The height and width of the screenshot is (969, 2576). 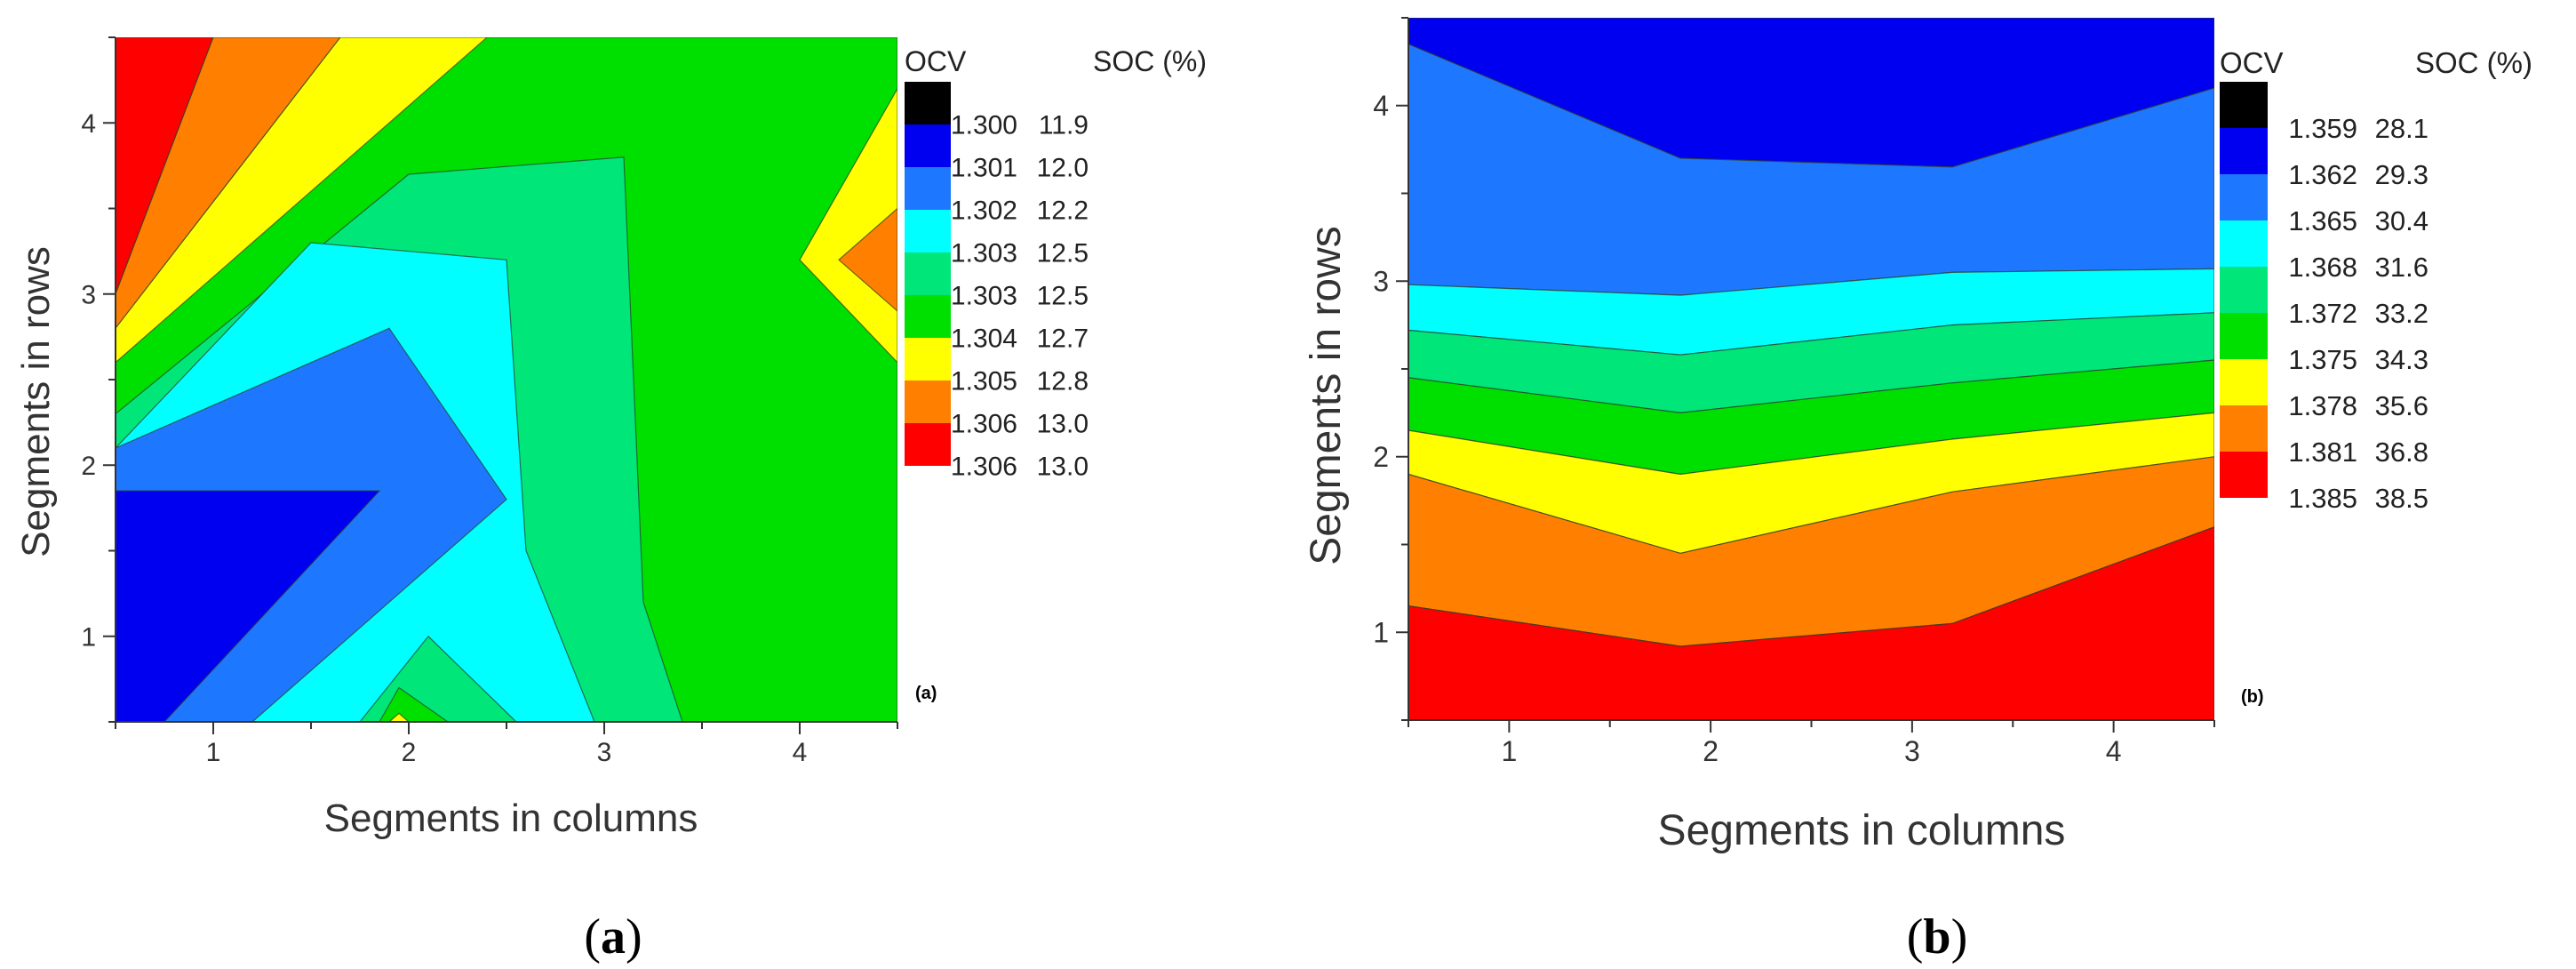 I want to click on legend-ocv-value: 1.359, so click(x=2322, y=128).